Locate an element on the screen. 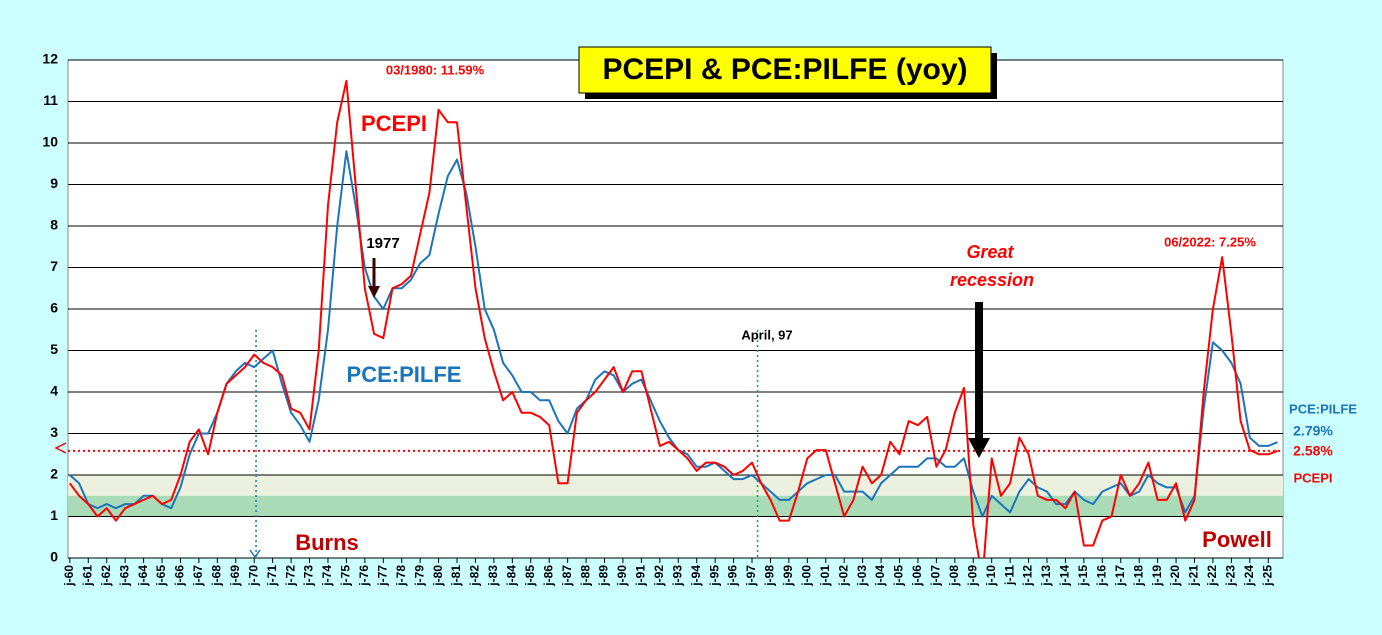 The width and height of the screenshot is (1382, 635). x-tick-label: j-91 is located at coordinates (641, 576).